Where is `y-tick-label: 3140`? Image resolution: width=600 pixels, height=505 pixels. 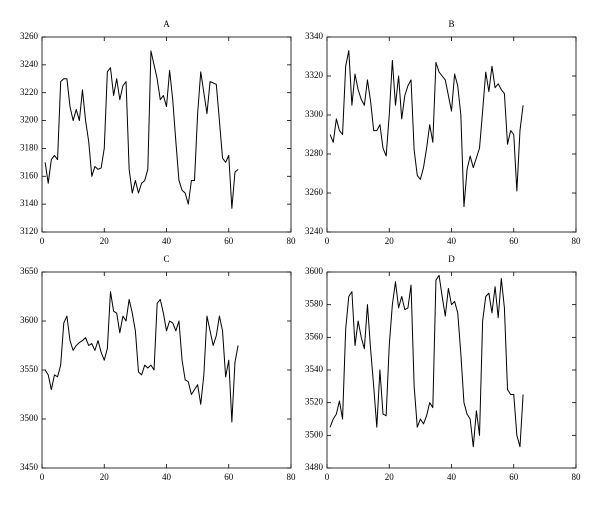 y-tick-label: 3140 is located at coordinates (29, 203).